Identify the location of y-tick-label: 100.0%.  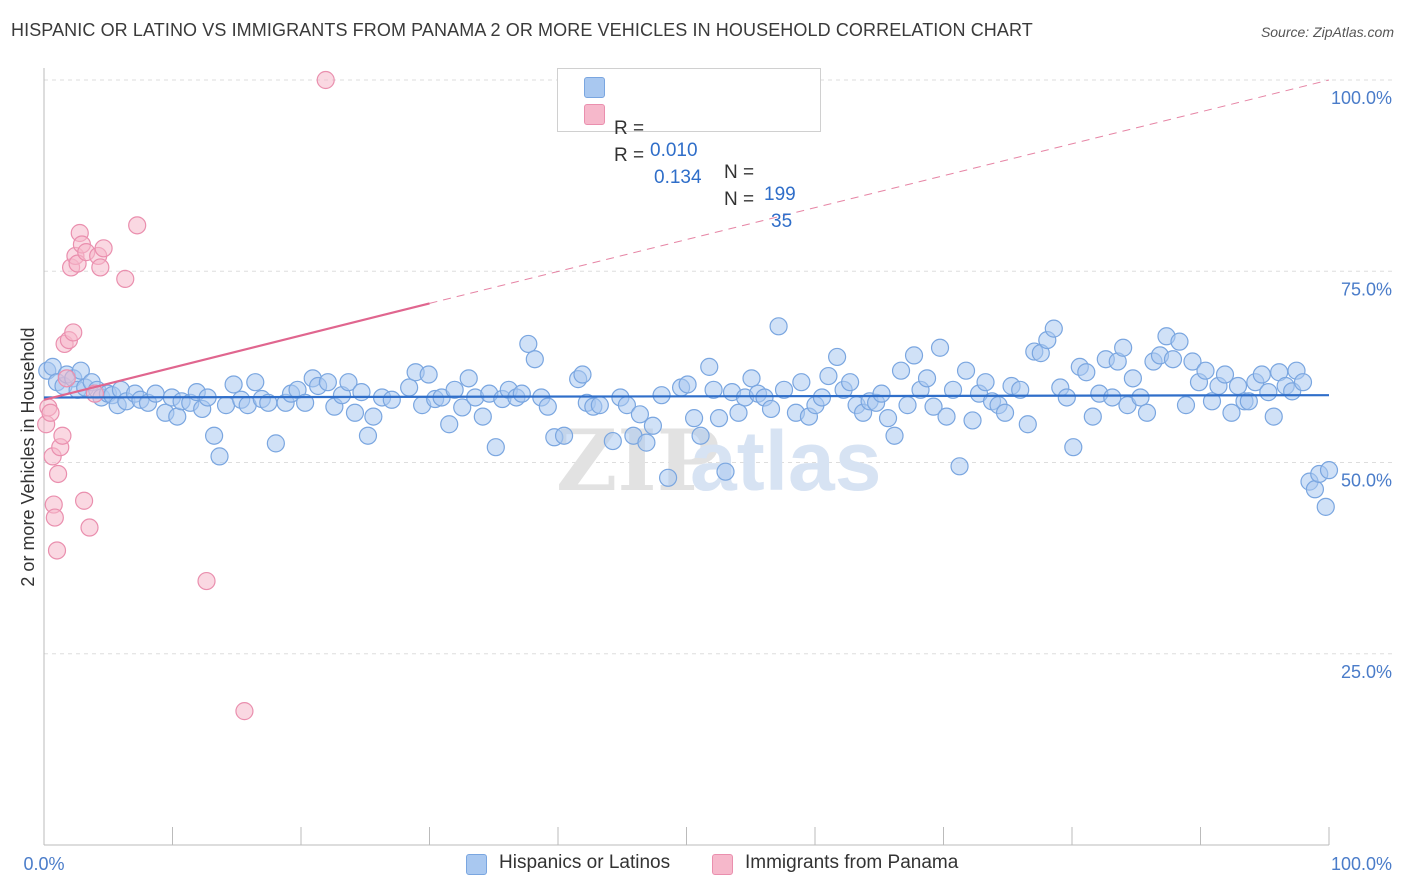
(1361, 98).